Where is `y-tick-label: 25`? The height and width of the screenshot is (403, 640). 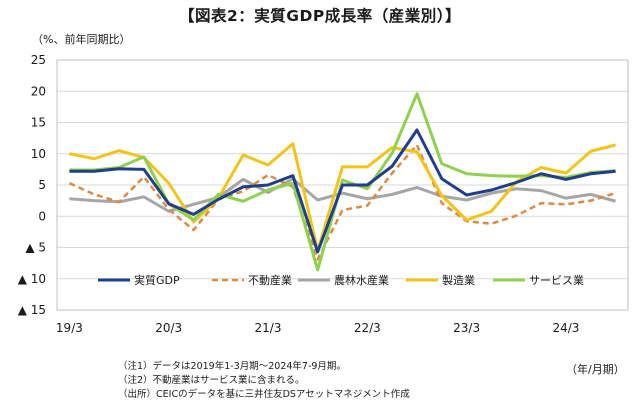 y-tick-label: 25 is located at coordinates (38, 60).